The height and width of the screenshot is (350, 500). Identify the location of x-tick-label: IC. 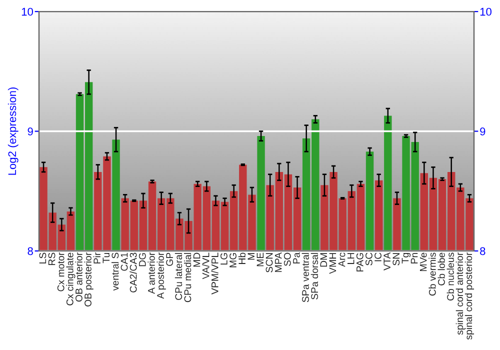
(378, 257).